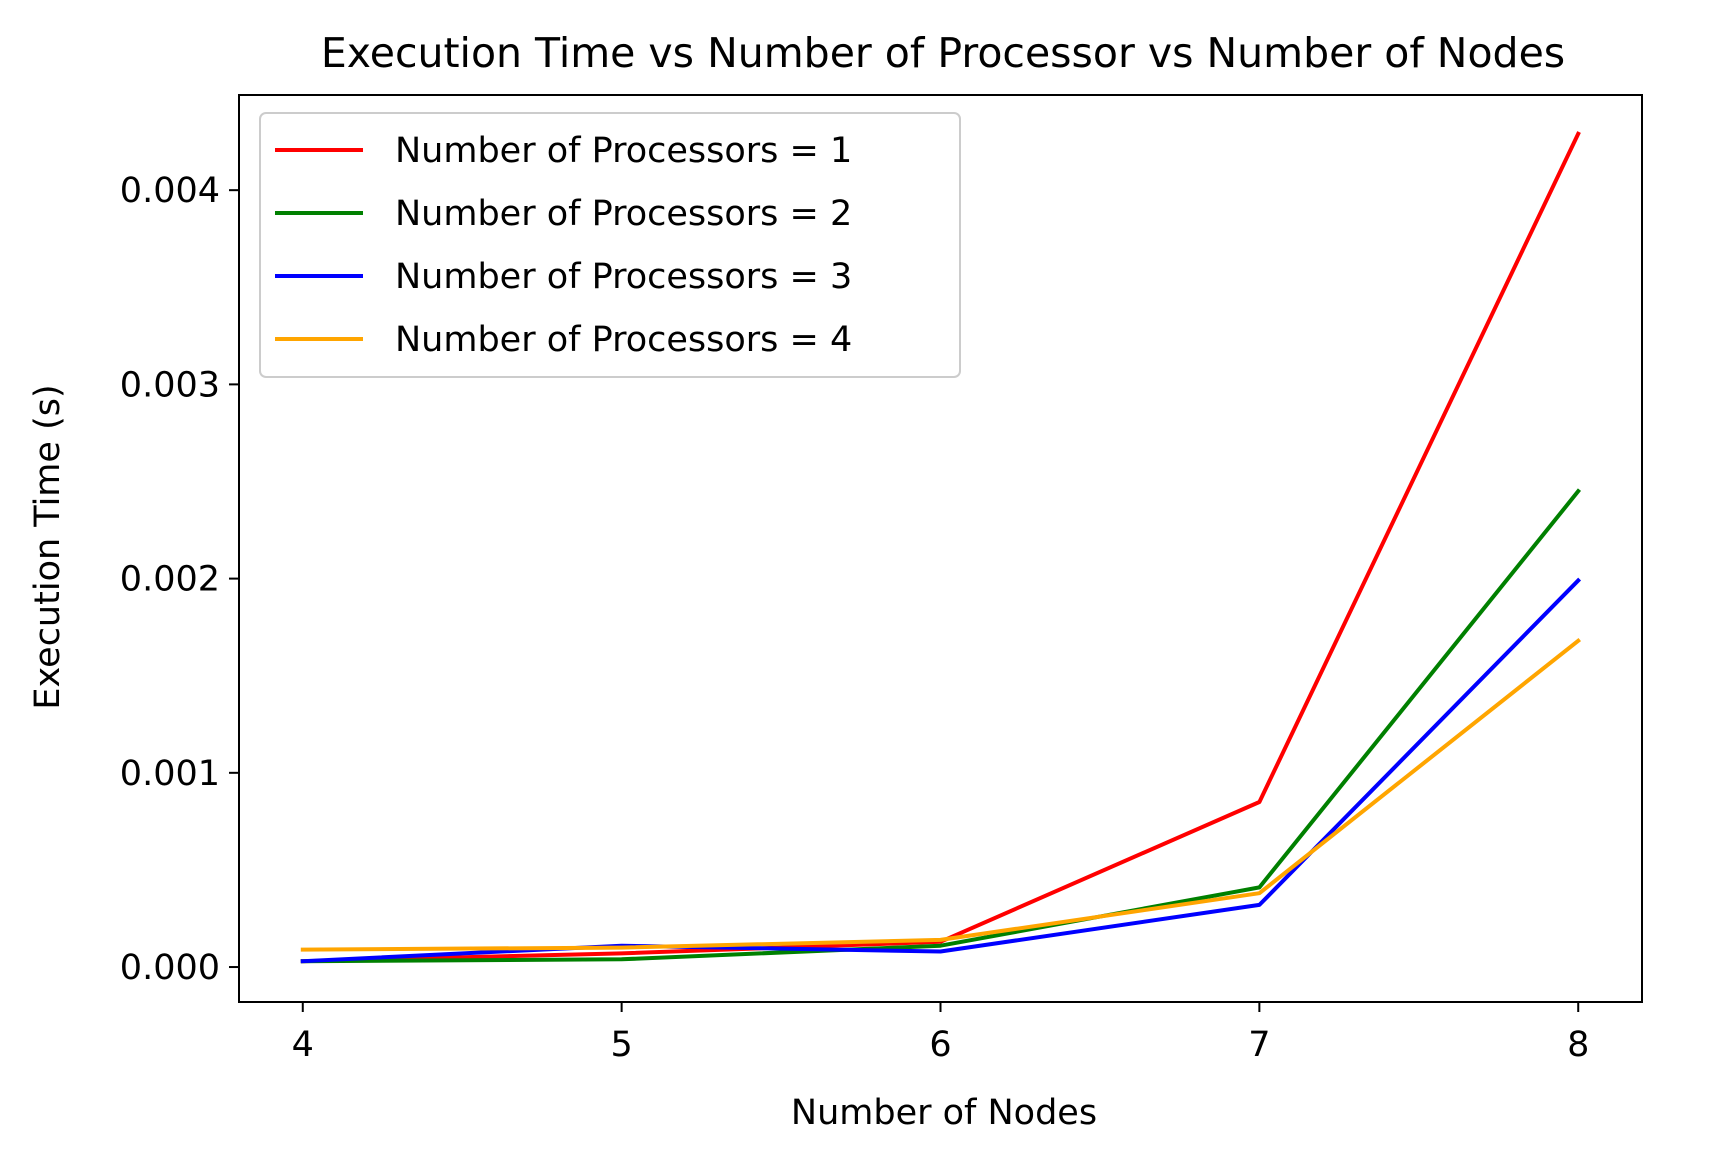 This screenshot has width=1724, height=1158. I want to click on legend-label-1: Number of Processors = 1, so click(623, 151).